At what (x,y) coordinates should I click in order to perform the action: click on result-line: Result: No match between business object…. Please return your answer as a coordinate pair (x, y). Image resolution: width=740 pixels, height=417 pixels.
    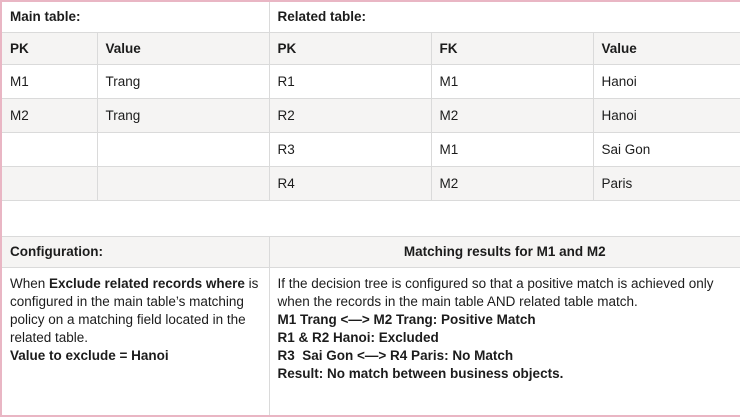
    Looking at the image, I should click on (420, 373).